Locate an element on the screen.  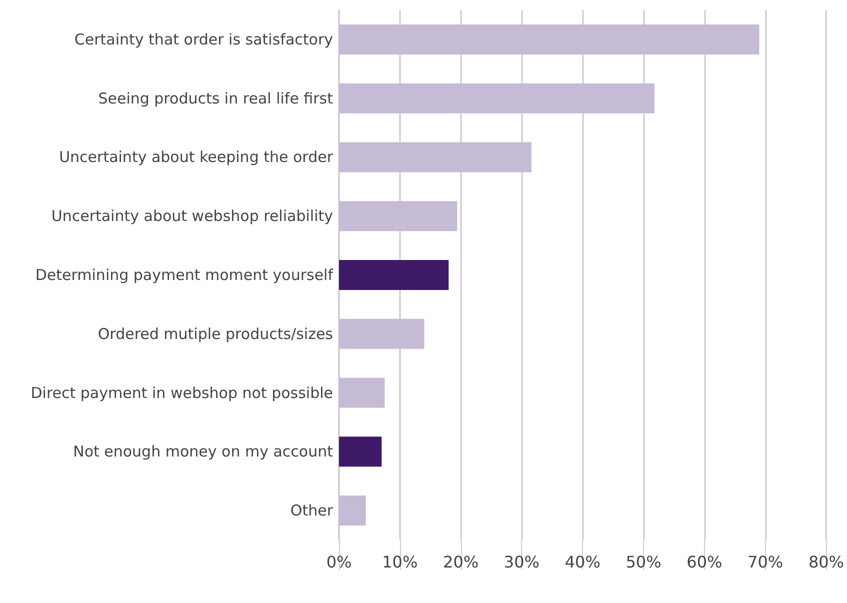
y-tick-label: Uncertainty about keeping the order is located at coordinates (196, 157).